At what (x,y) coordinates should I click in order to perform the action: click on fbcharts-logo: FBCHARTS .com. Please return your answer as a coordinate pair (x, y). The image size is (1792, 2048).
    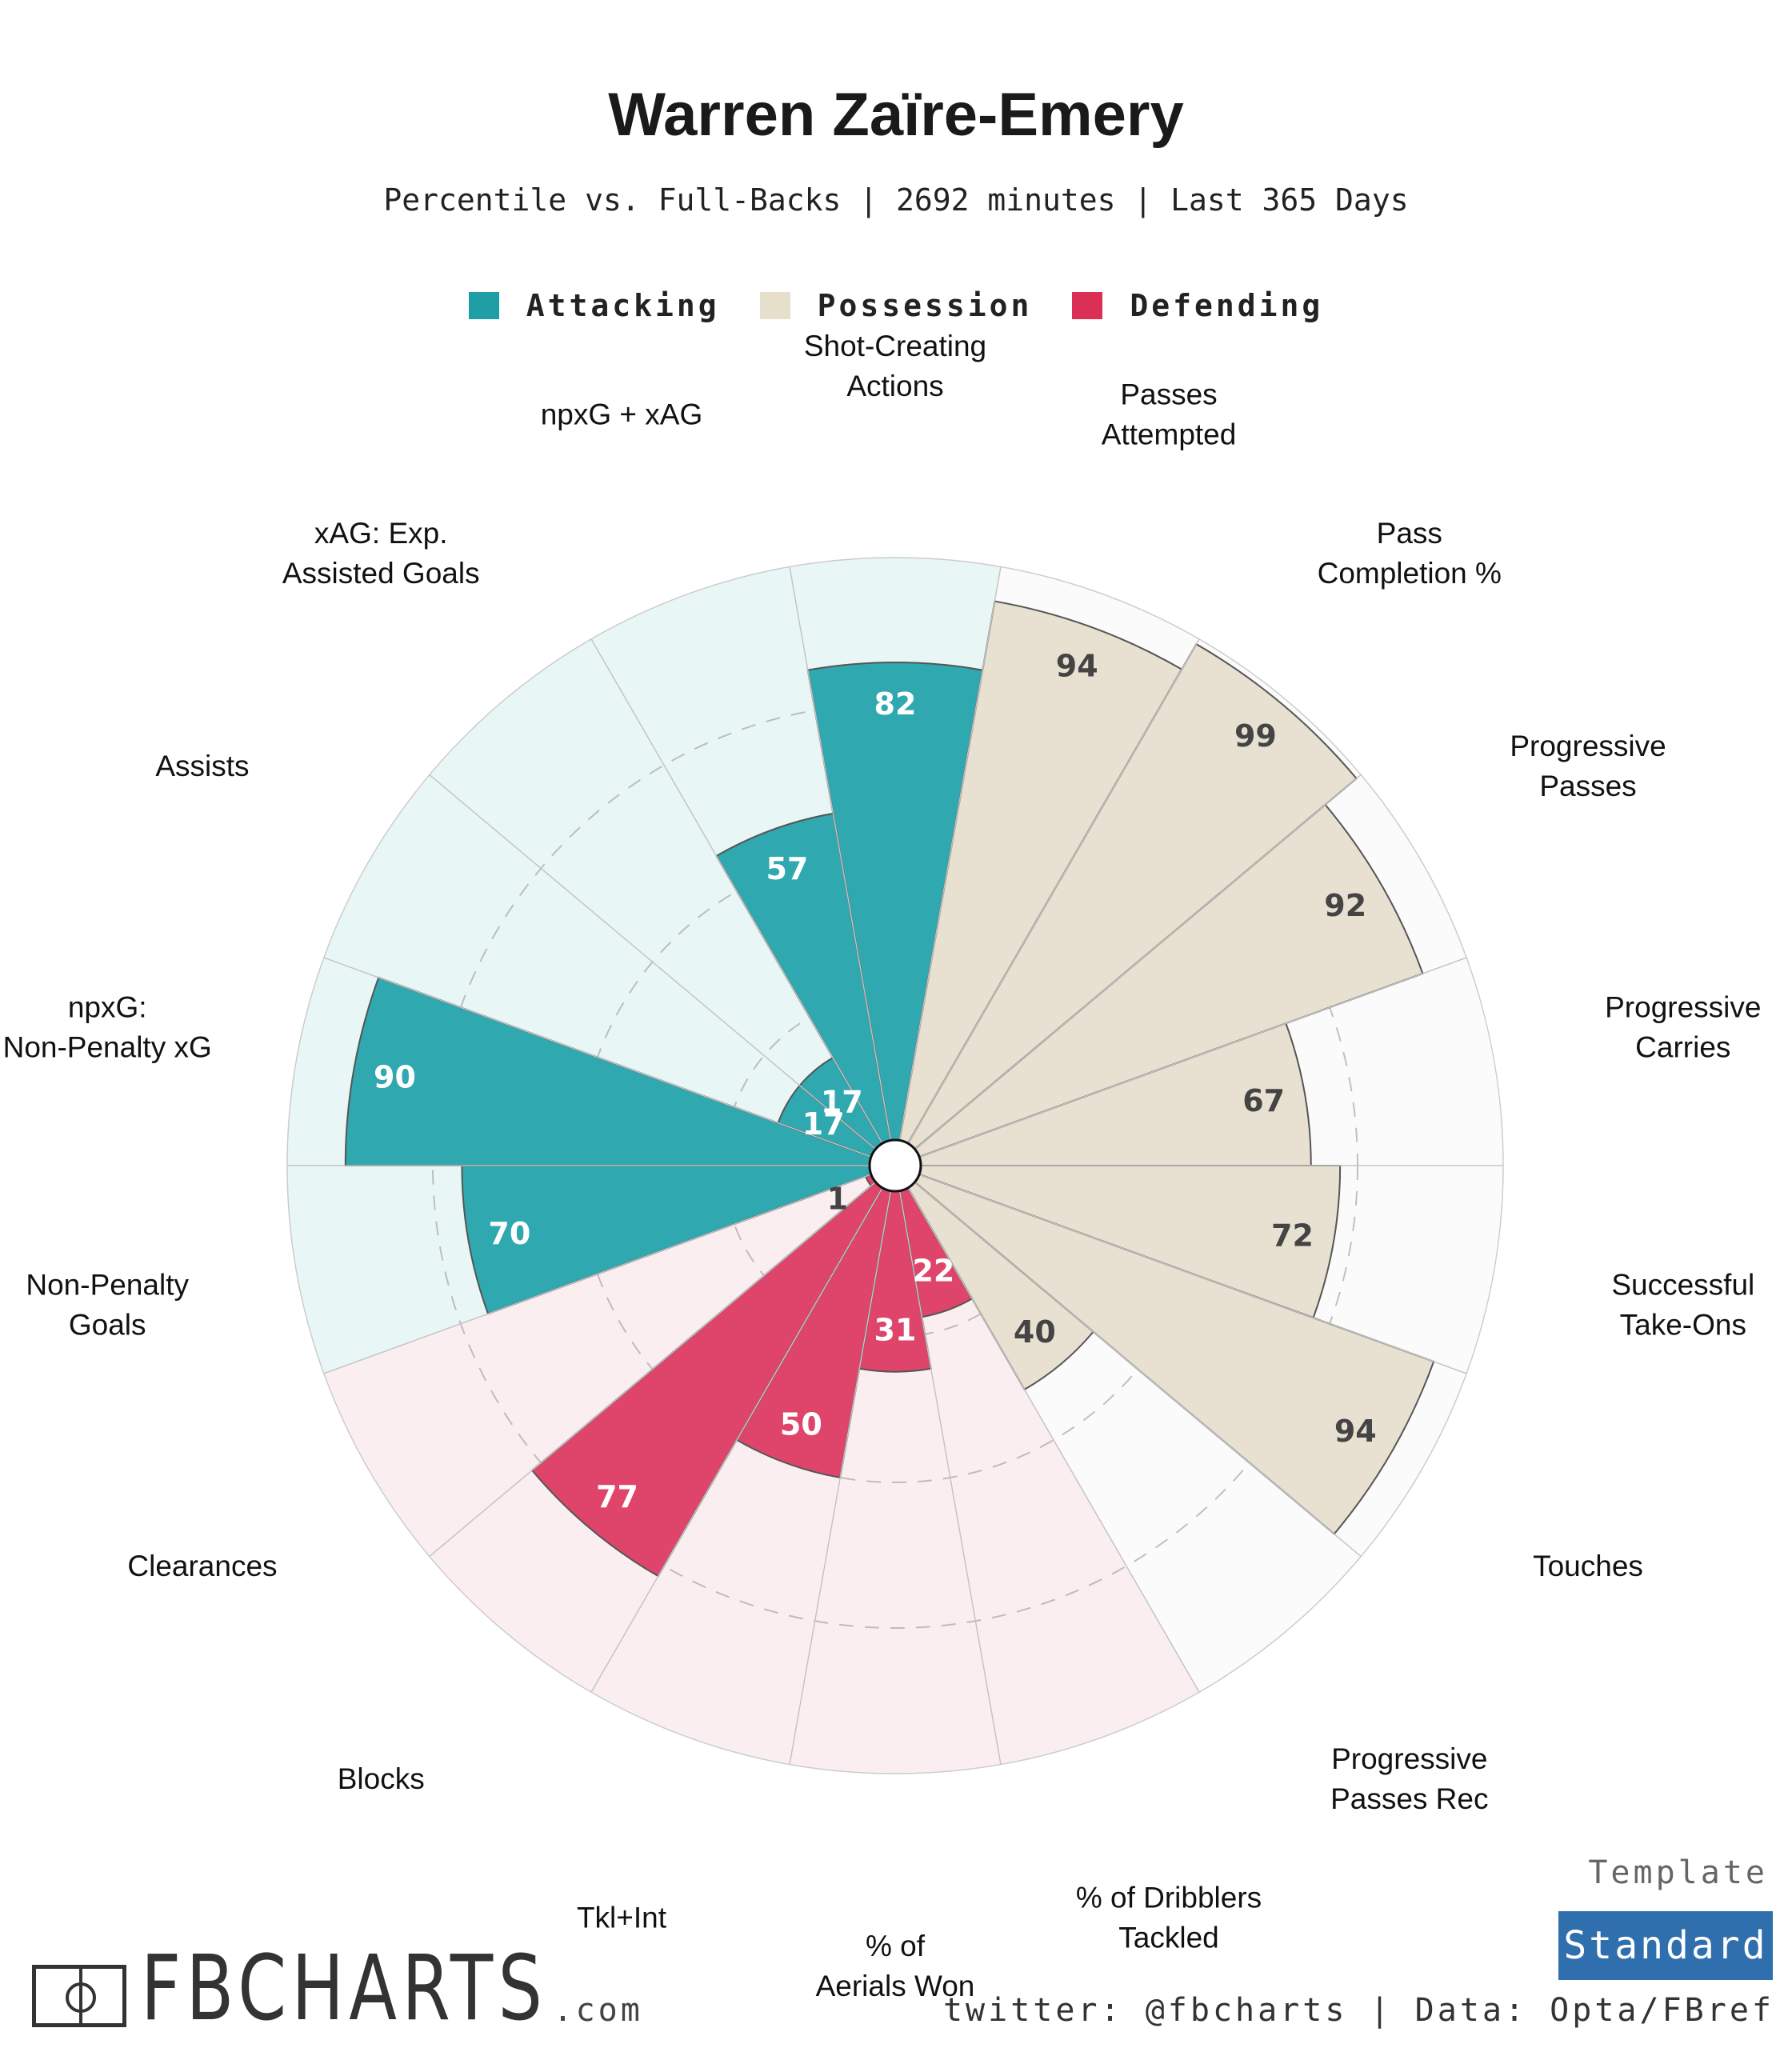
    Looking at the image, I should click on (337, 1989).